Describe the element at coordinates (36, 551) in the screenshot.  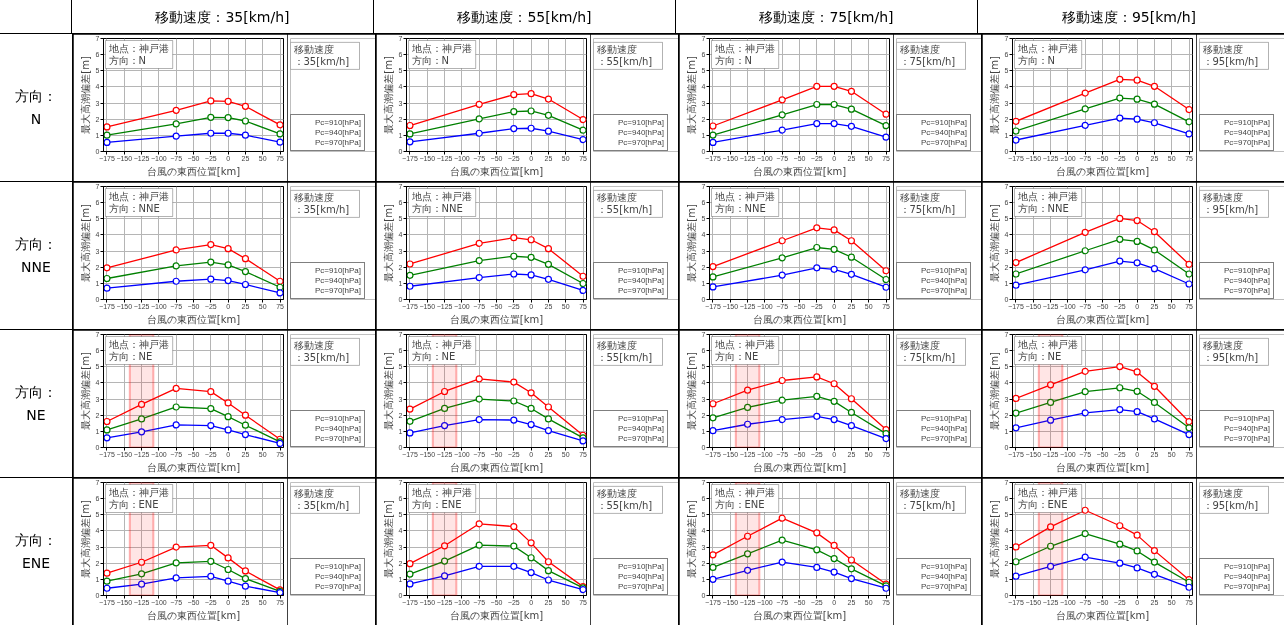
I see `text: 方向：ENE` at that location.